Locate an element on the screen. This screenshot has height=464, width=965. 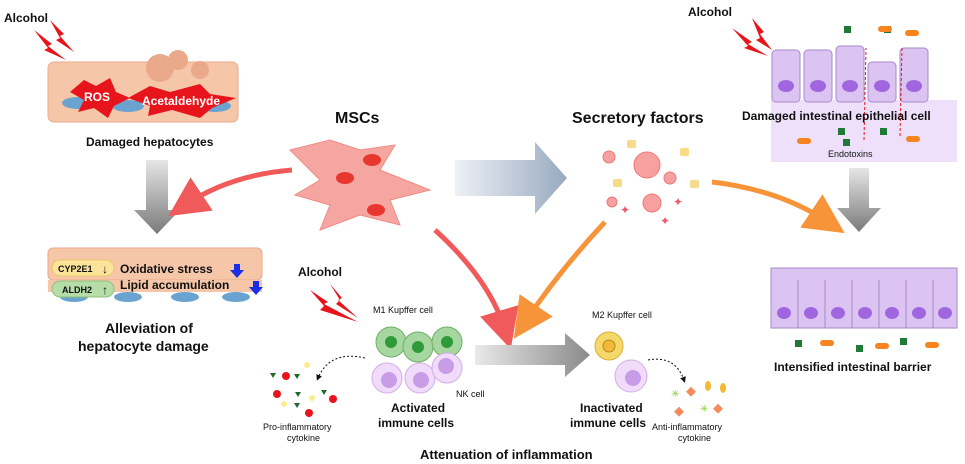
dotted-arrow-anti-cytokine is located at coordinates (666, 370).